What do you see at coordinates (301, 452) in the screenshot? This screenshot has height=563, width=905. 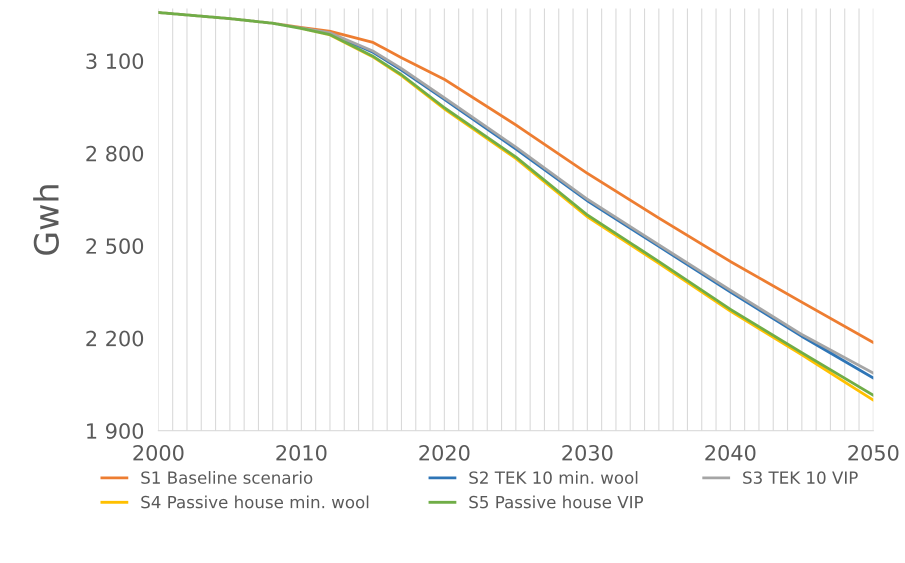 I see `x-tick-label: 2010` at bounding box center [301, 452].